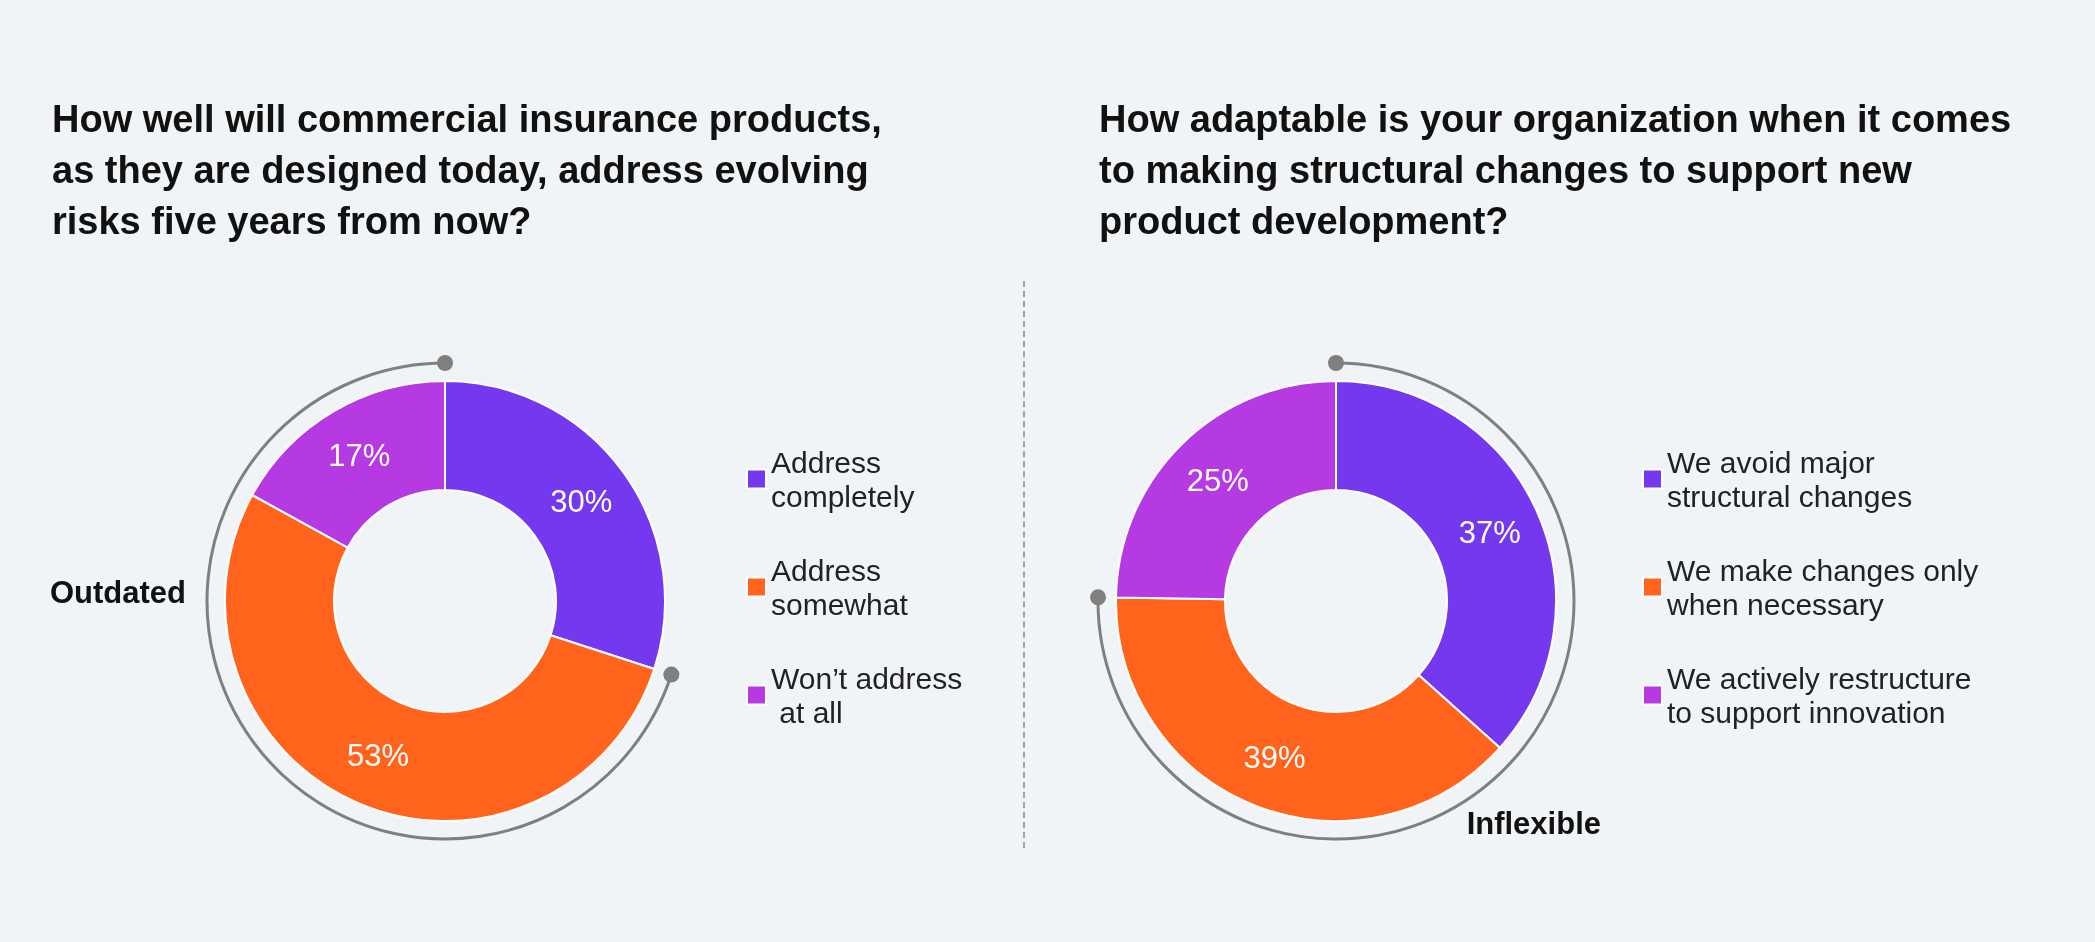 The height and width of the screenshot is (942, 2095). I want to click on legend-label: Won’t address at all, so click(867, 695).